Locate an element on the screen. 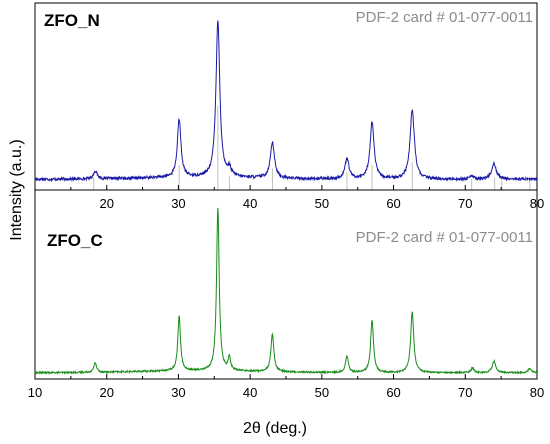 This screenshot has height=444, width=550. series-label-zfo-n: ZFO_N is located at coordinates (72, 20).